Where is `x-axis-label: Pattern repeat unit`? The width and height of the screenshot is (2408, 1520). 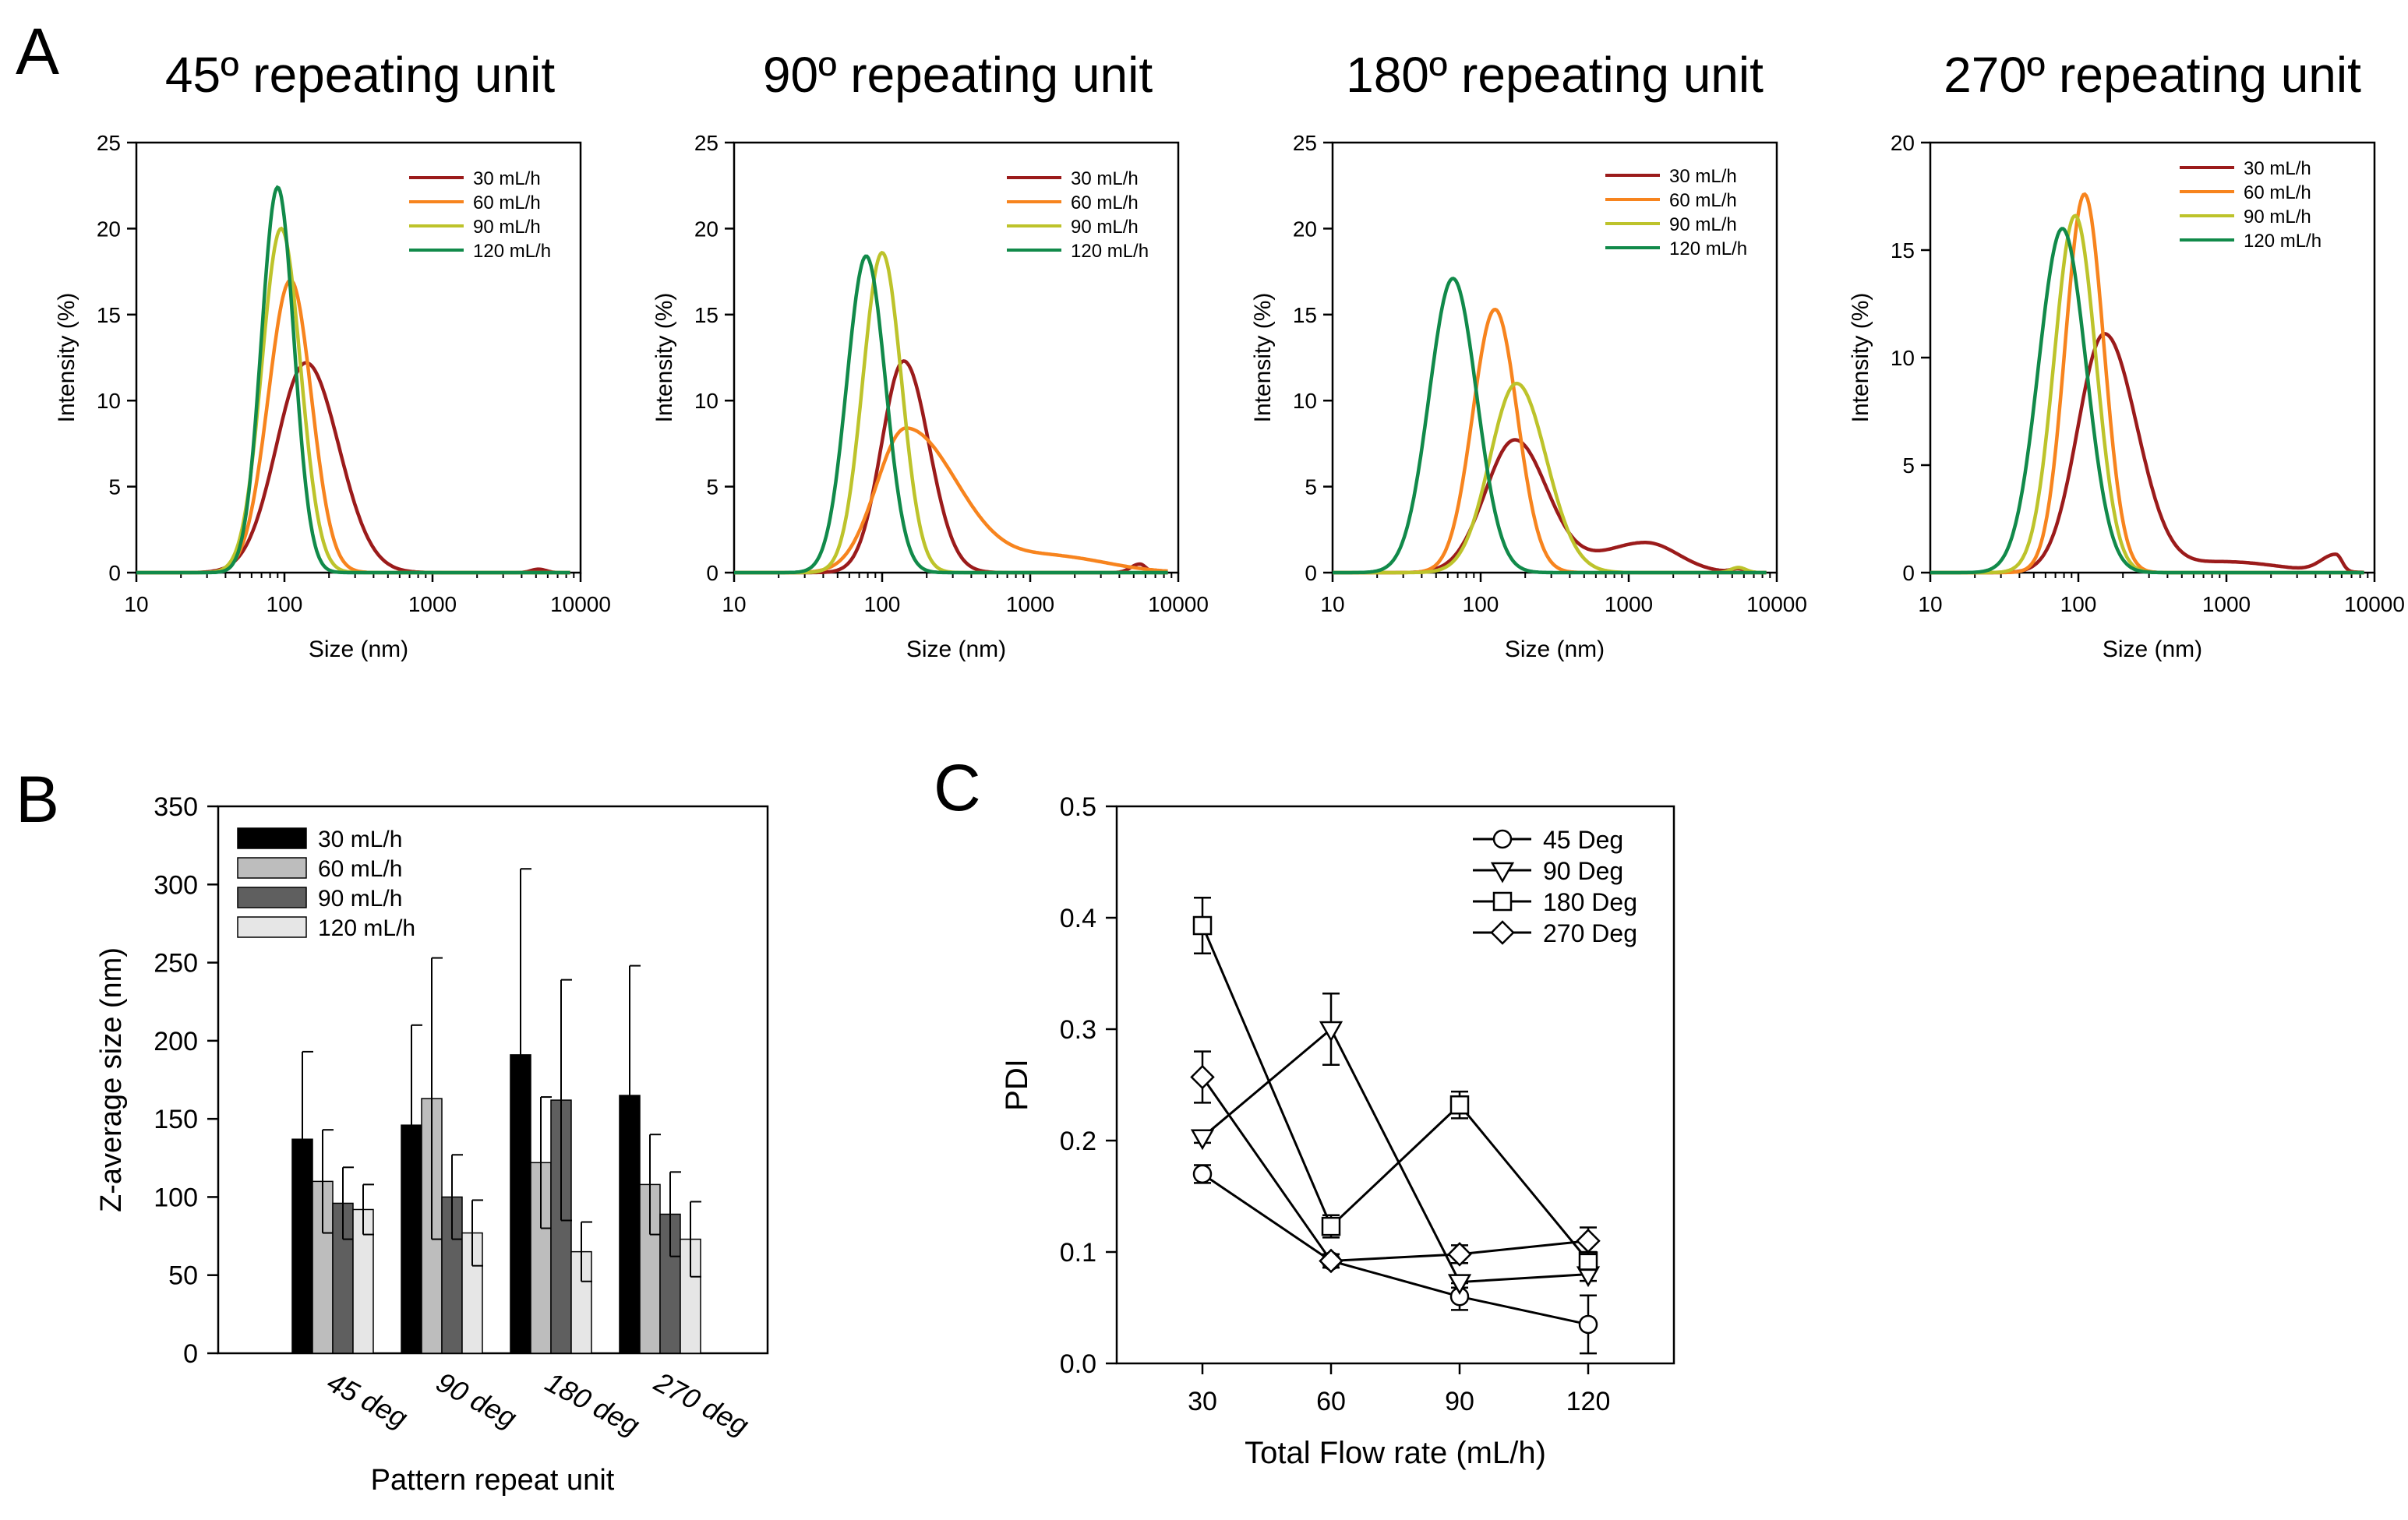
x-axis-label: Pattern repeat unit is located at coordinates (493, 1480).